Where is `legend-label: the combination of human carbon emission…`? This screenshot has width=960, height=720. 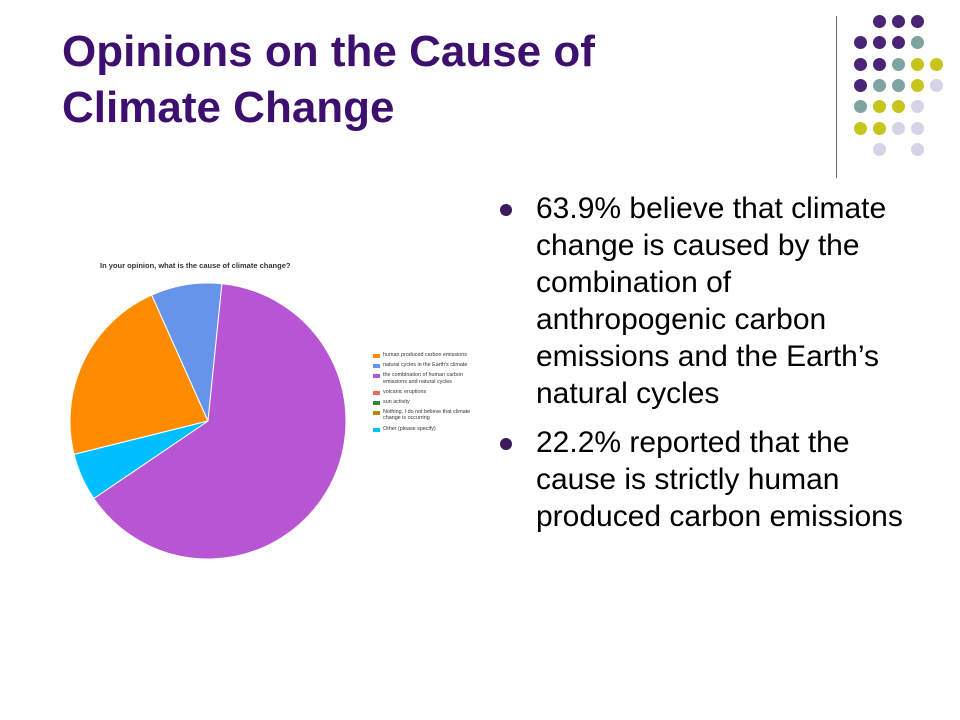
legend-label: the combination of human carbon emission… is located at coordinates (423, 378).